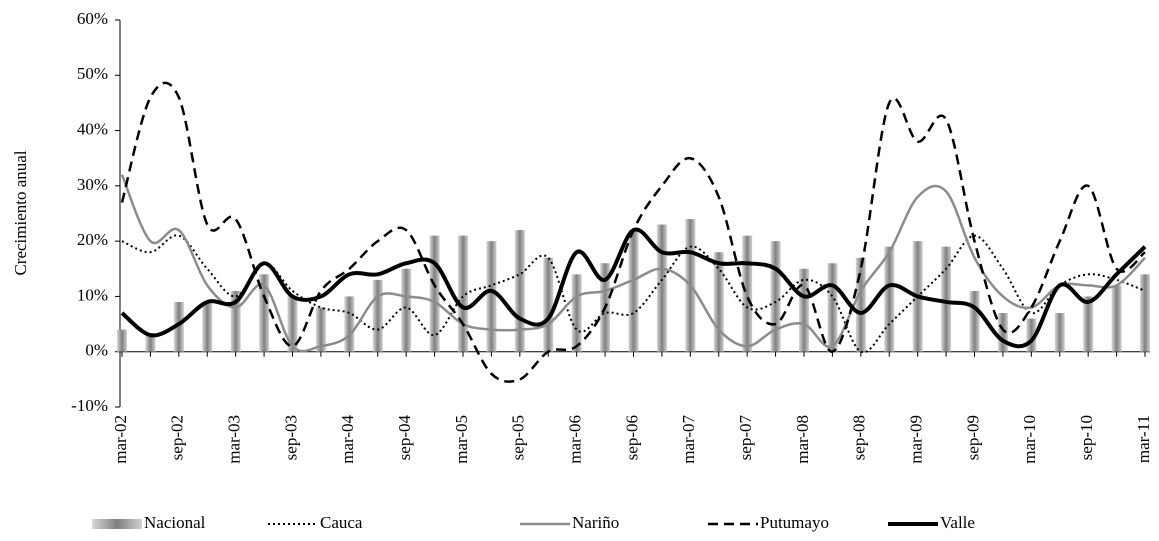 The width and height of the screenshot is (1159, 541). What do you see at coordinates (859, 437) in the screenshot?
I see `x-tick-label: sep-08` at bounding box center [859, 437].